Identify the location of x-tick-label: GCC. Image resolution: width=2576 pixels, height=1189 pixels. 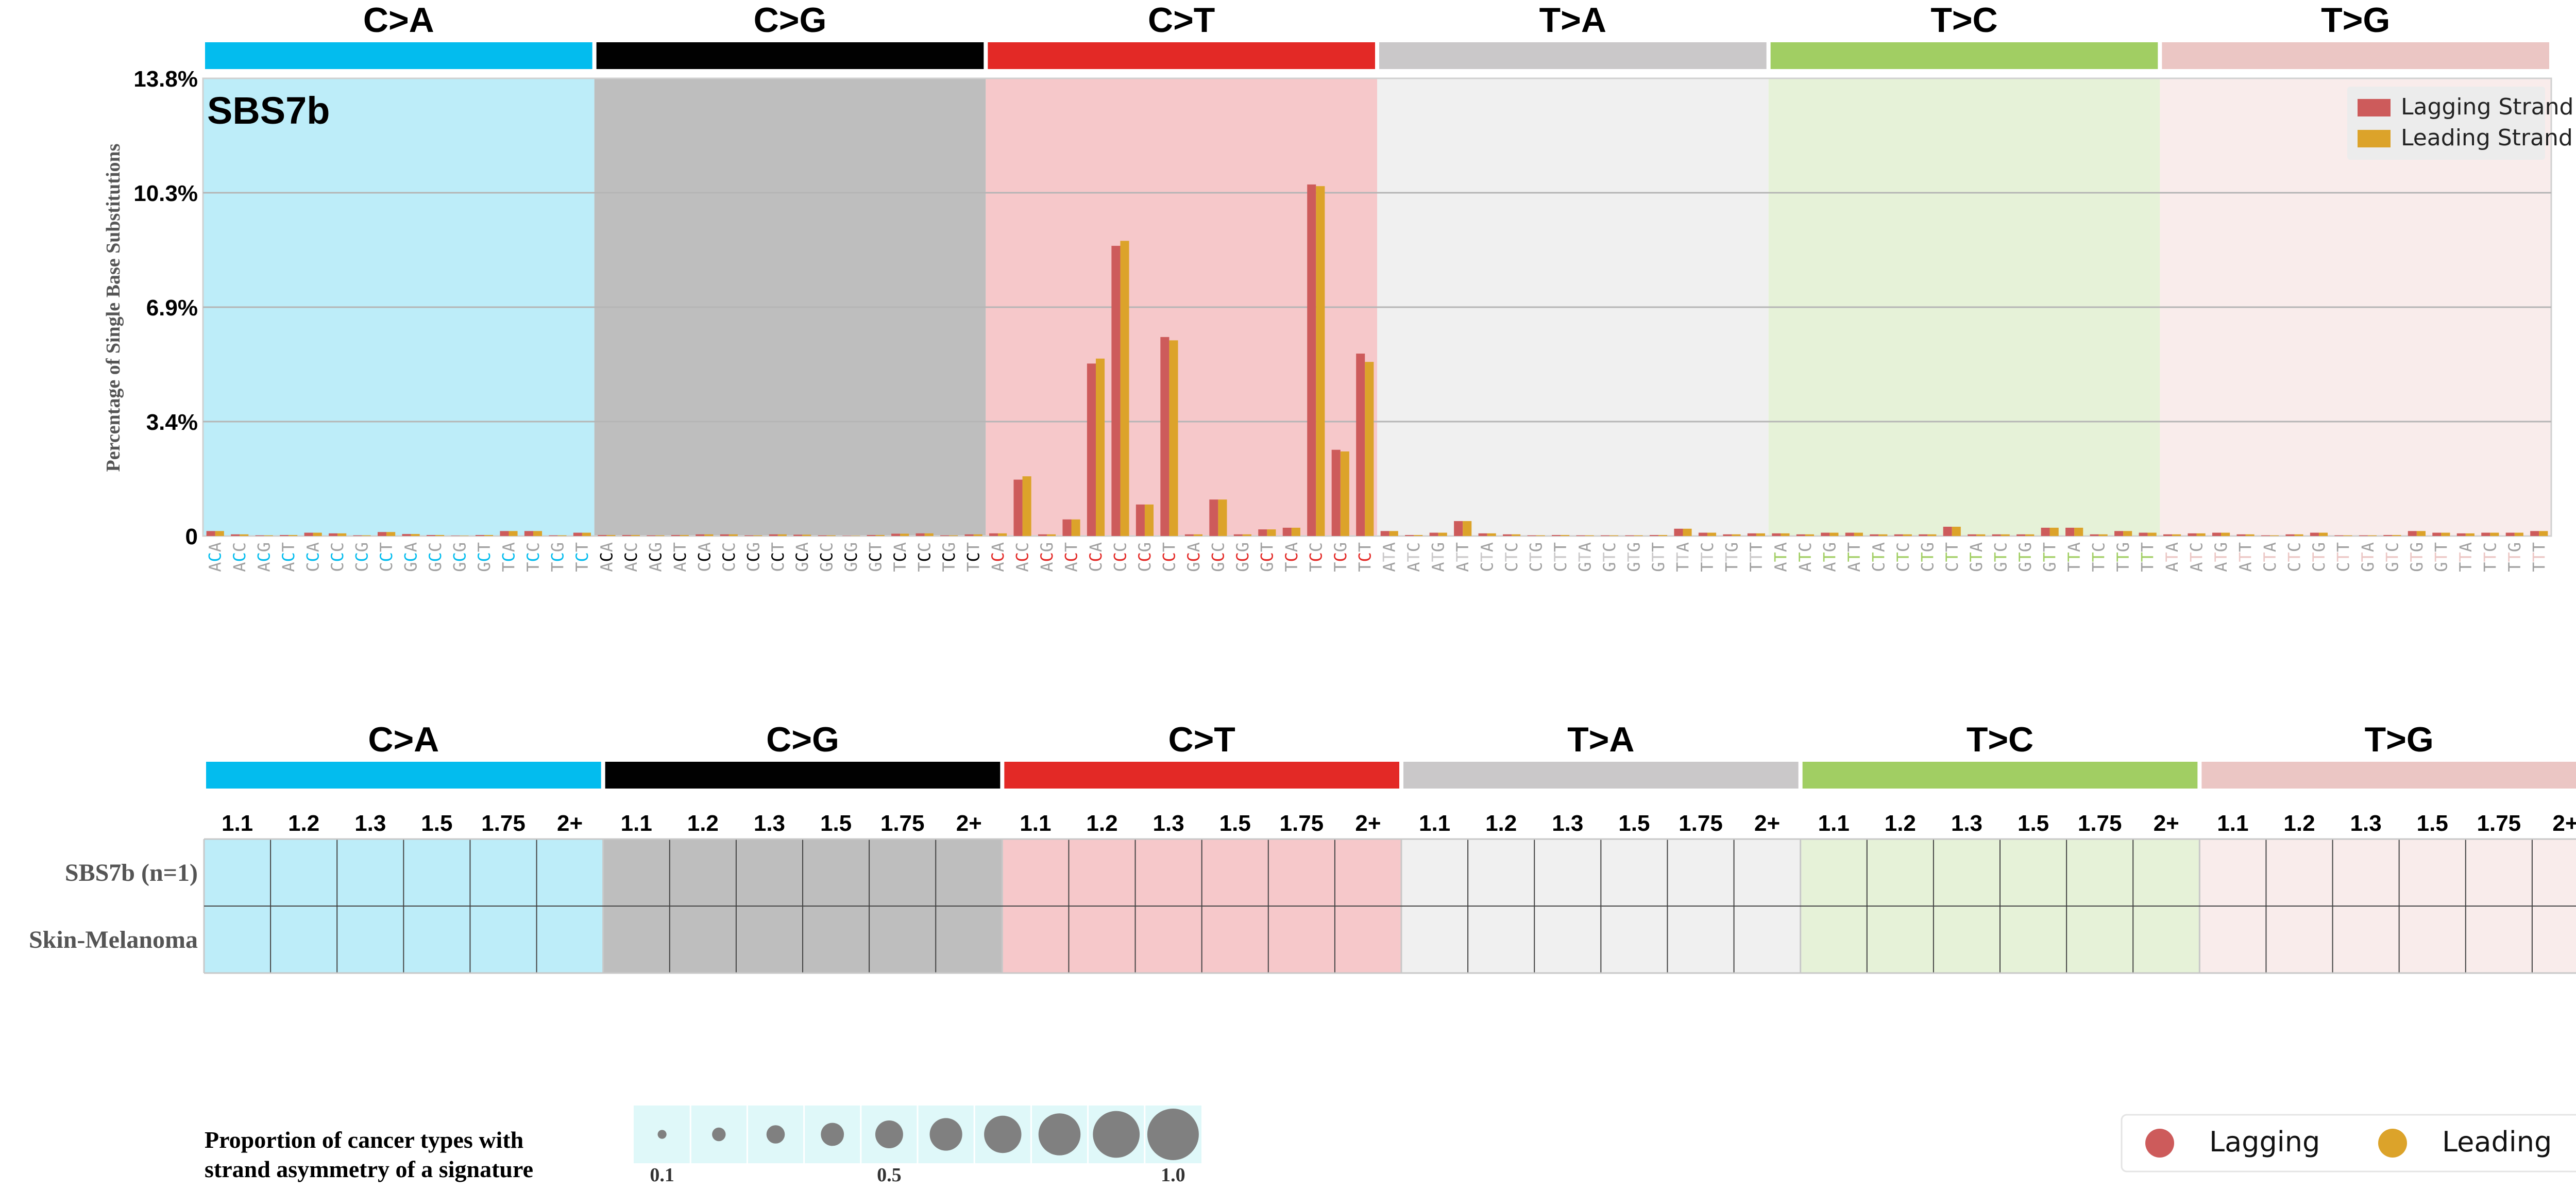
(1218, 557).